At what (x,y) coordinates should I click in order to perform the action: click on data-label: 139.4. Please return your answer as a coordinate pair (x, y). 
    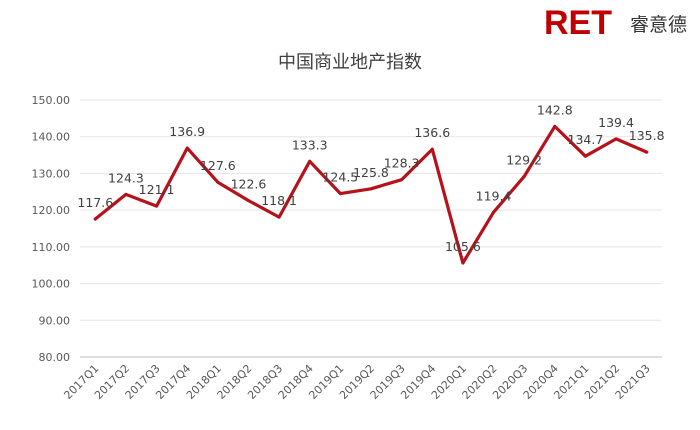
    Looking at the image, I should click on (616, 122).